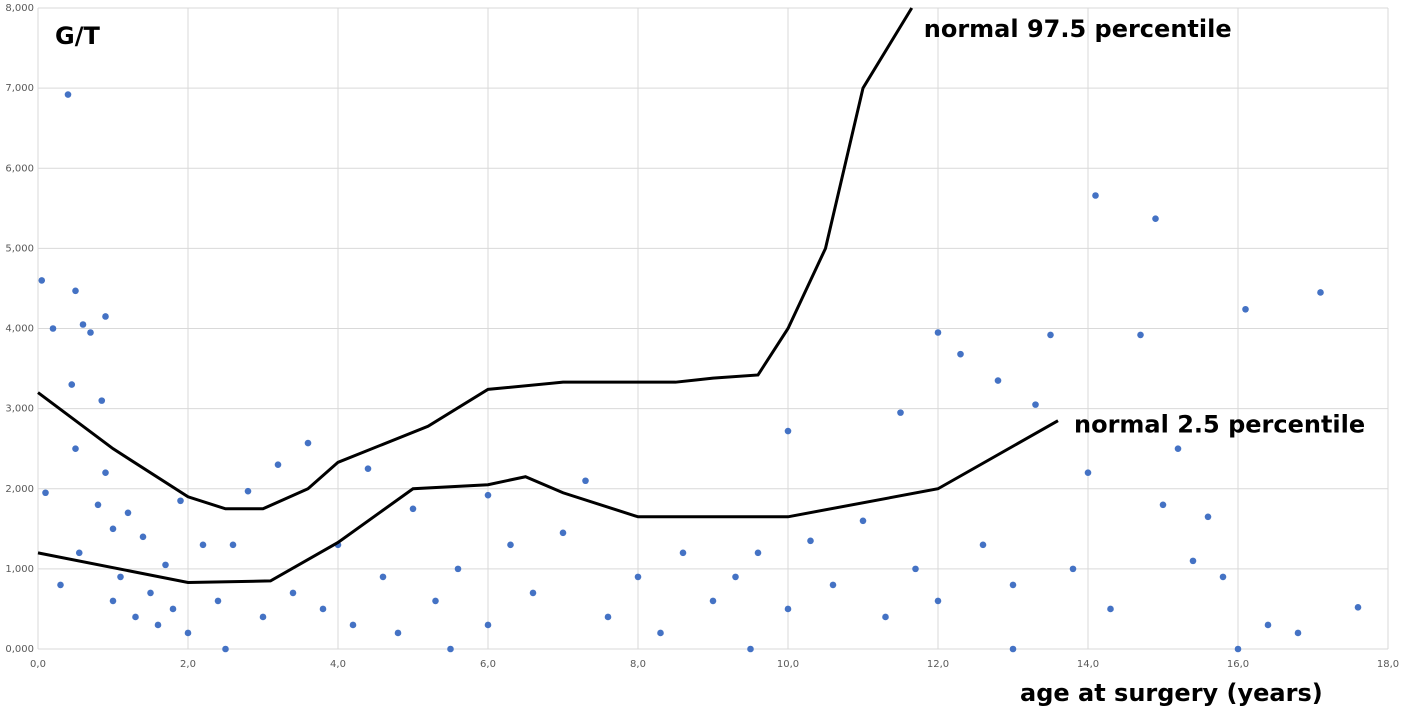  What do you see at coordinates (638, 664) in the screenshot?
I see `x-tick-label: 8,0` at bounding box center [638, 664].